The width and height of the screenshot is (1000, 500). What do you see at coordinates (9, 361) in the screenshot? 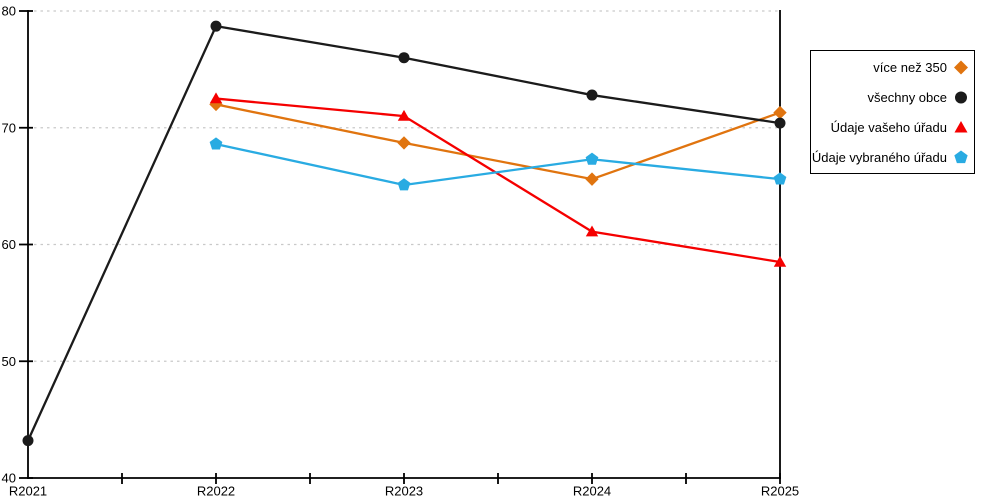
I see `y-tick-label: 50` at bounding box center [9, 361].